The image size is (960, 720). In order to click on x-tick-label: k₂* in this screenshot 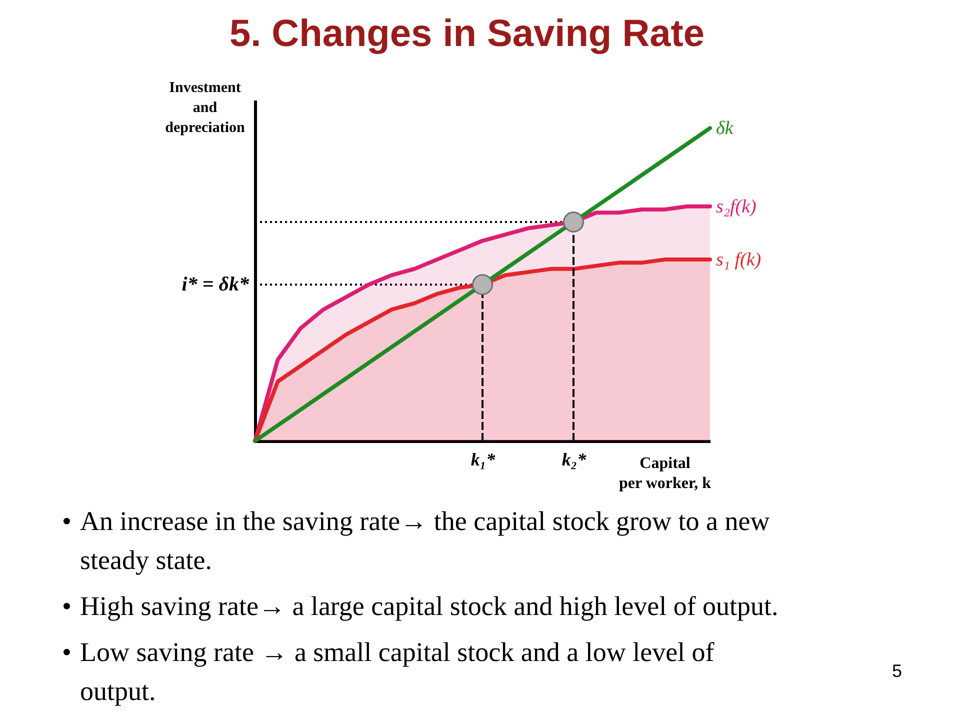, I will do `click(575, 460)`.